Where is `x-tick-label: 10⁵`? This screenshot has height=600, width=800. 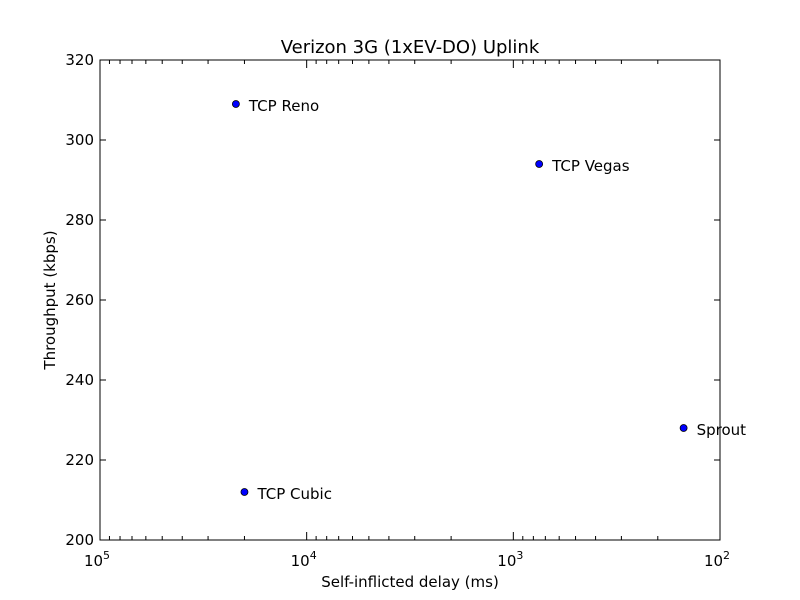
x-tick-label: 10⁵ is located at coordinates (97, 559).